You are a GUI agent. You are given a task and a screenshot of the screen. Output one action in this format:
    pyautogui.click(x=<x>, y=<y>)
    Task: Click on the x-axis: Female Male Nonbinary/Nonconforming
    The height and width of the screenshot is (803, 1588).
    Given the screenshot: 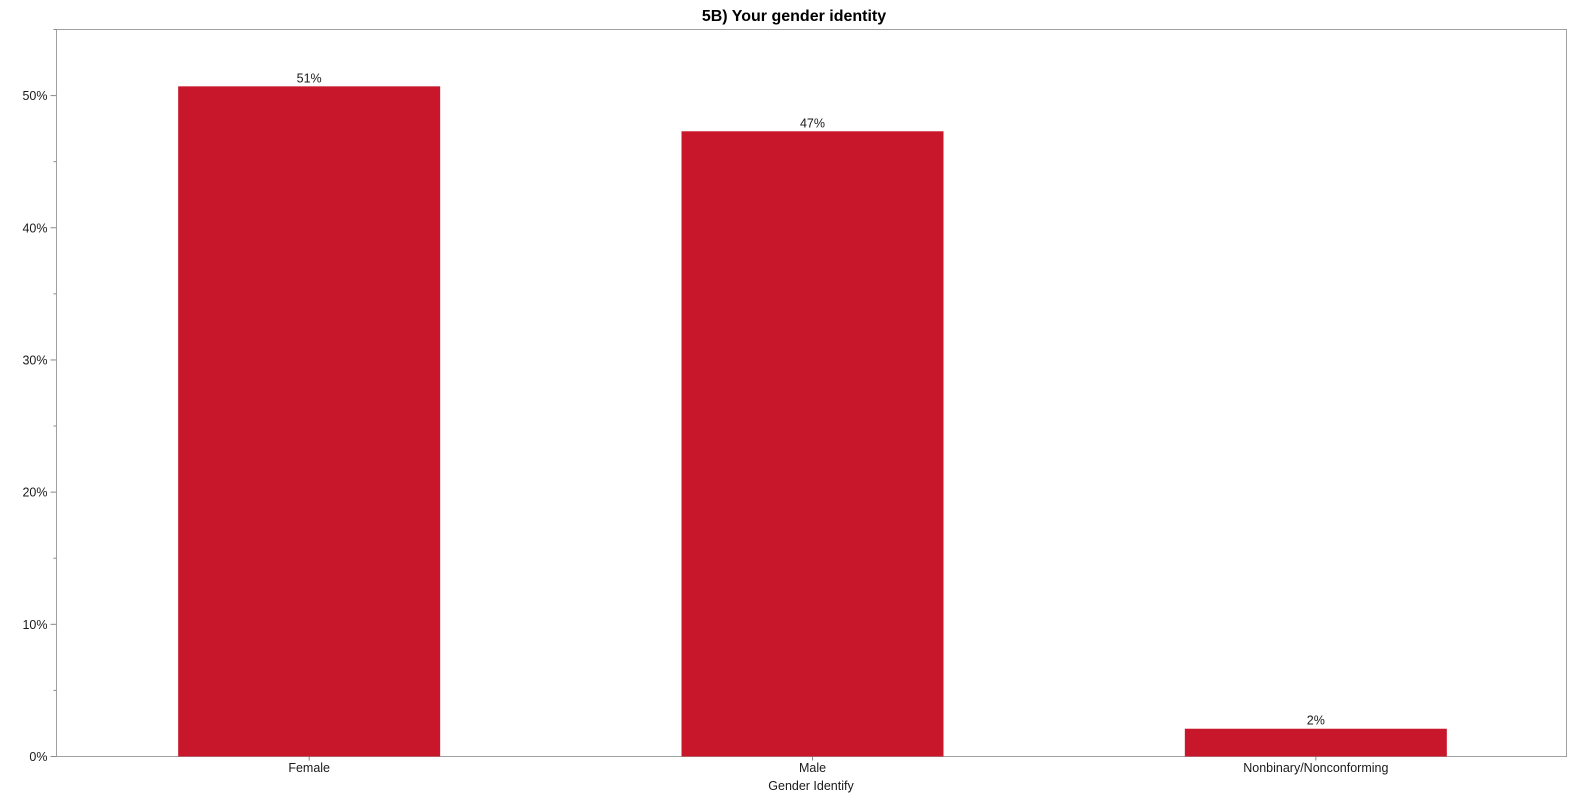 What is the action you would take?
    pyautogui.click(x=838, y=765)
    